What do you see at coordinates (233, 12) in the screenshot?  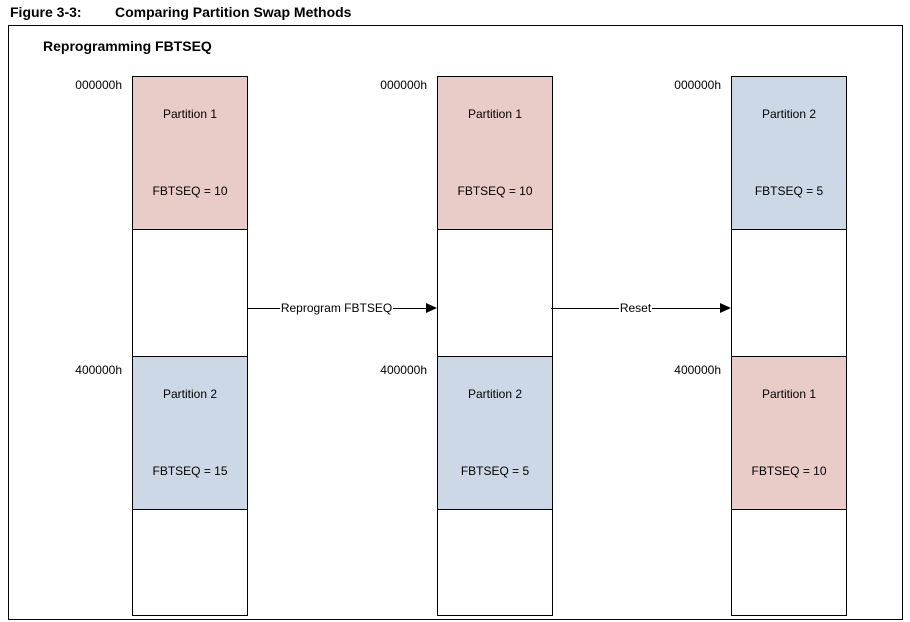 I see `figure-title: Comparing Partition Swap Methods` at bounding box center [233, 12].